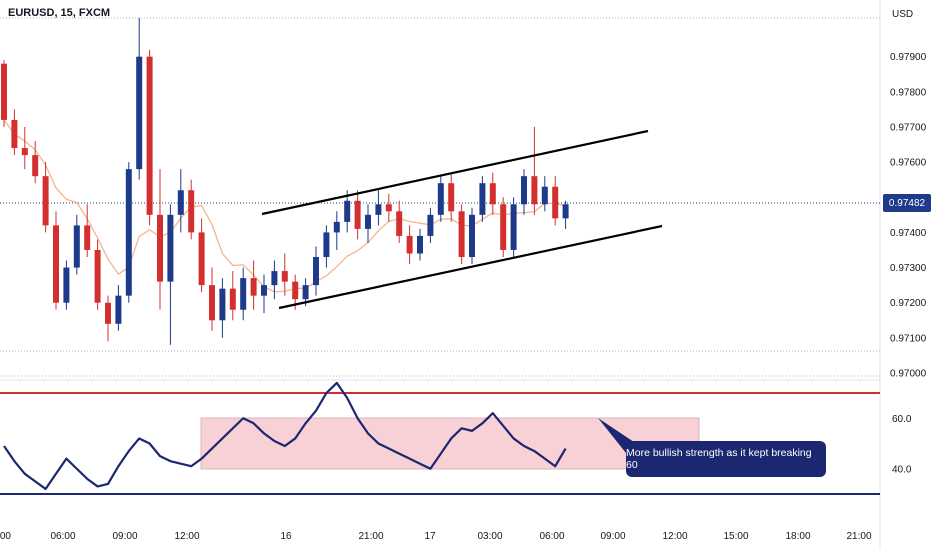 This screenshot has height=550, width=932. I want to click on time-tick-label: 03:00, so click(489, 536).